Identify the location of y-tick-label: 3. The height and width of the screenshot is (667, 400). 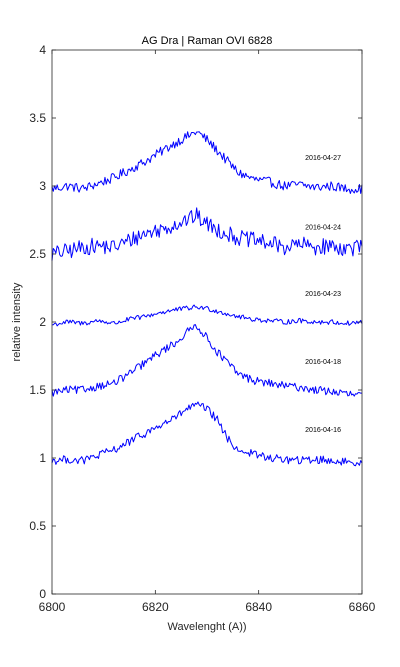
(42, 186).